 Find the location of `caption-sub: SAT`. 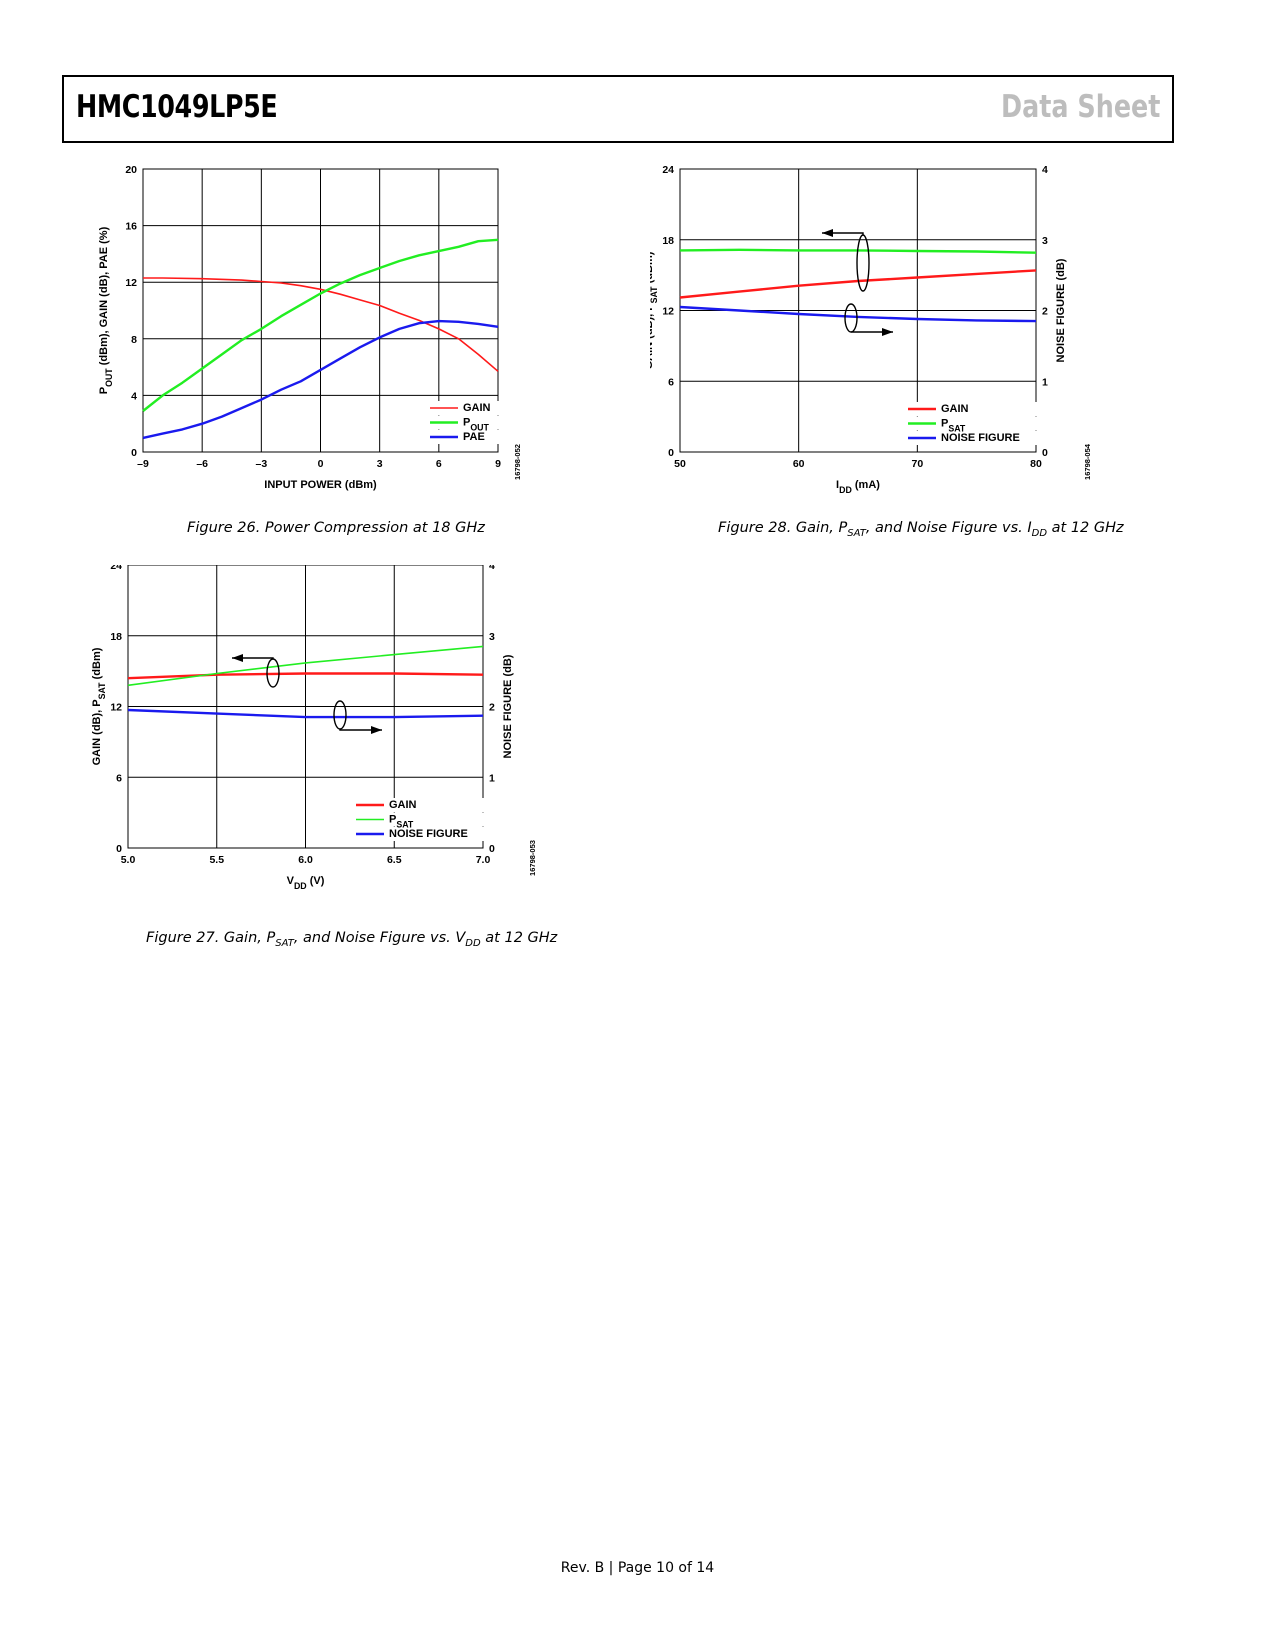

caption-sub: SAT is located at coordinates (856, 533).